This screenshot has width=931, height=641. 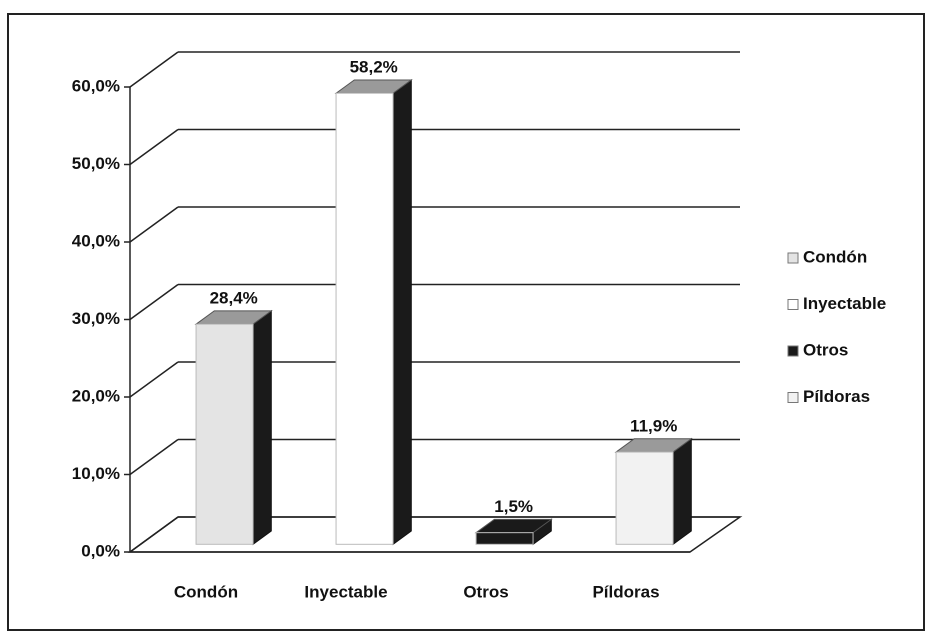 I want to click on x-tick-label: Inyectable, so click(x=345, y=591).